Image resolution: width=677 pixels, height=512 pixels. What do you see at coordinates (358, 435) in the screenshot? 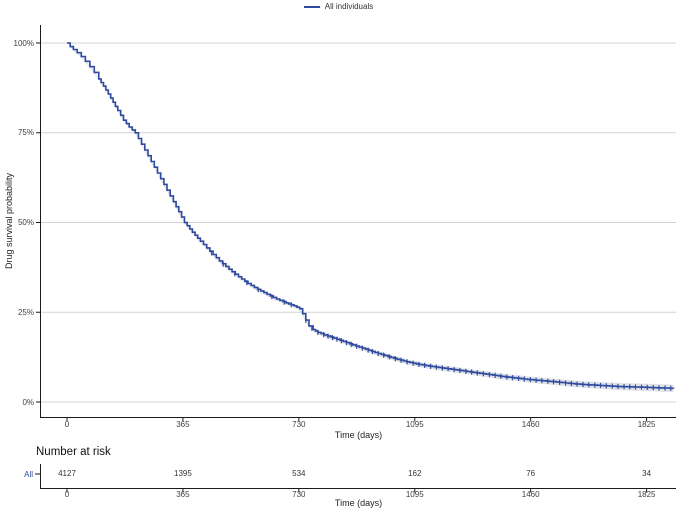
I see `x-axis-title: Time (days)` at bounding box center [358, 435].